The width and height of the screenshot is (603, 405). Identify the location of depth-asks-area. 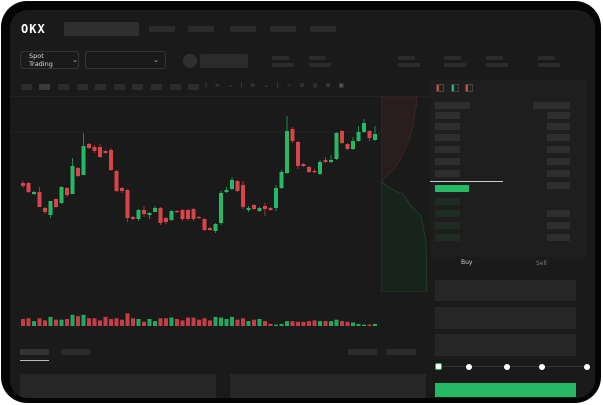
(399, 139).